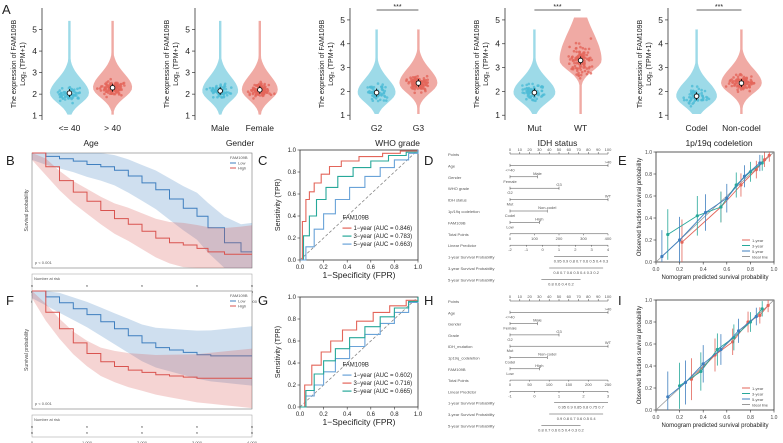 This screenshot has height=443, width=783. Describe the element at coordinates (537, 320) in the screenshot. I see `nomogram-level-label: Male` at that location.